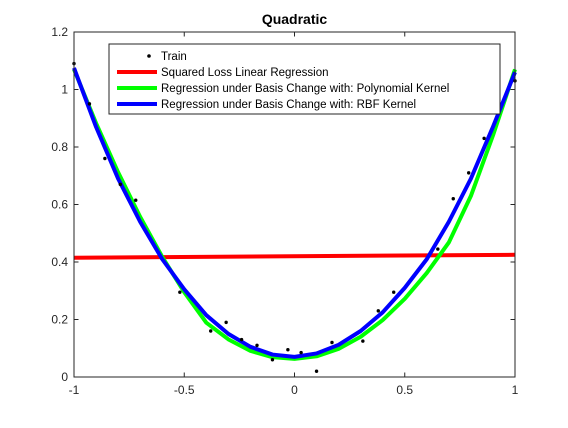  I want to click on x-tick-label: 1, so click(515, 390).